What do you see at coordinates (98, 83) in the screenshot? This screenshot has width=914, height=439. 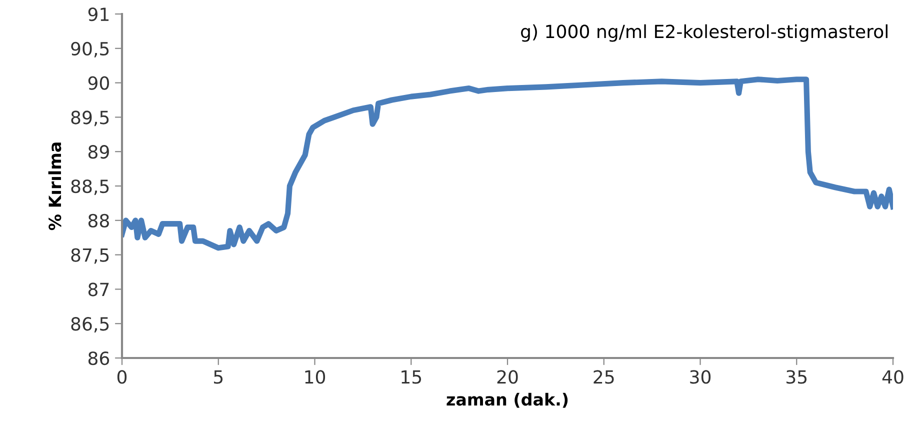 I see `y-tick-label: 90` at bounding box center [98, 83].